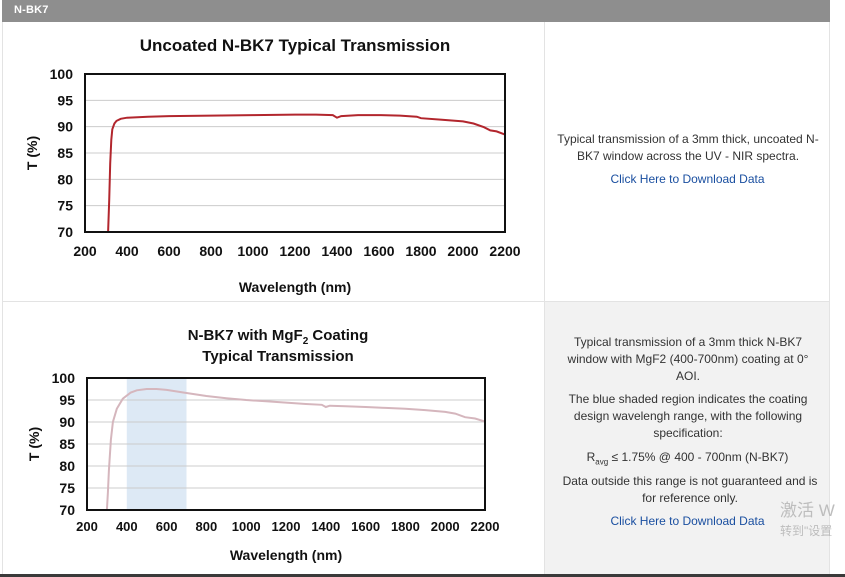  What do you see at coordinates (277, 356) in the screenshot?
I see `chart-title-line2: Typical Transmission` at bounding box center [277, 356].